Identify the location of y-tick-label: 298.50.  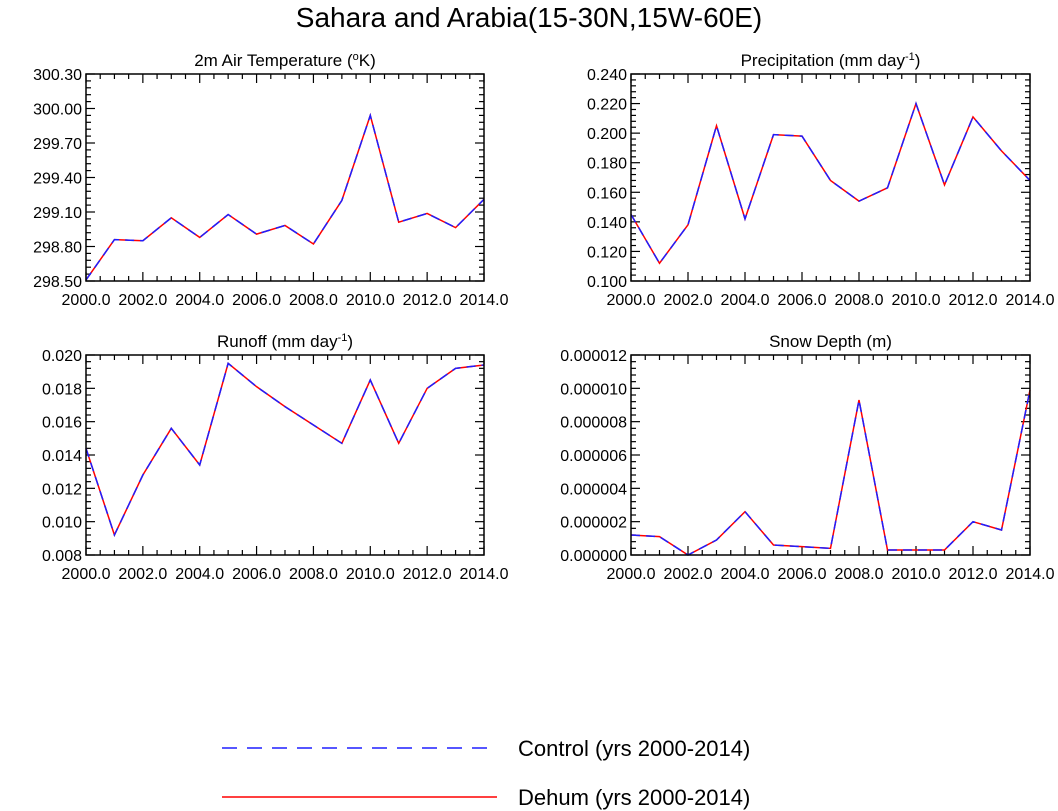
(57, 282).